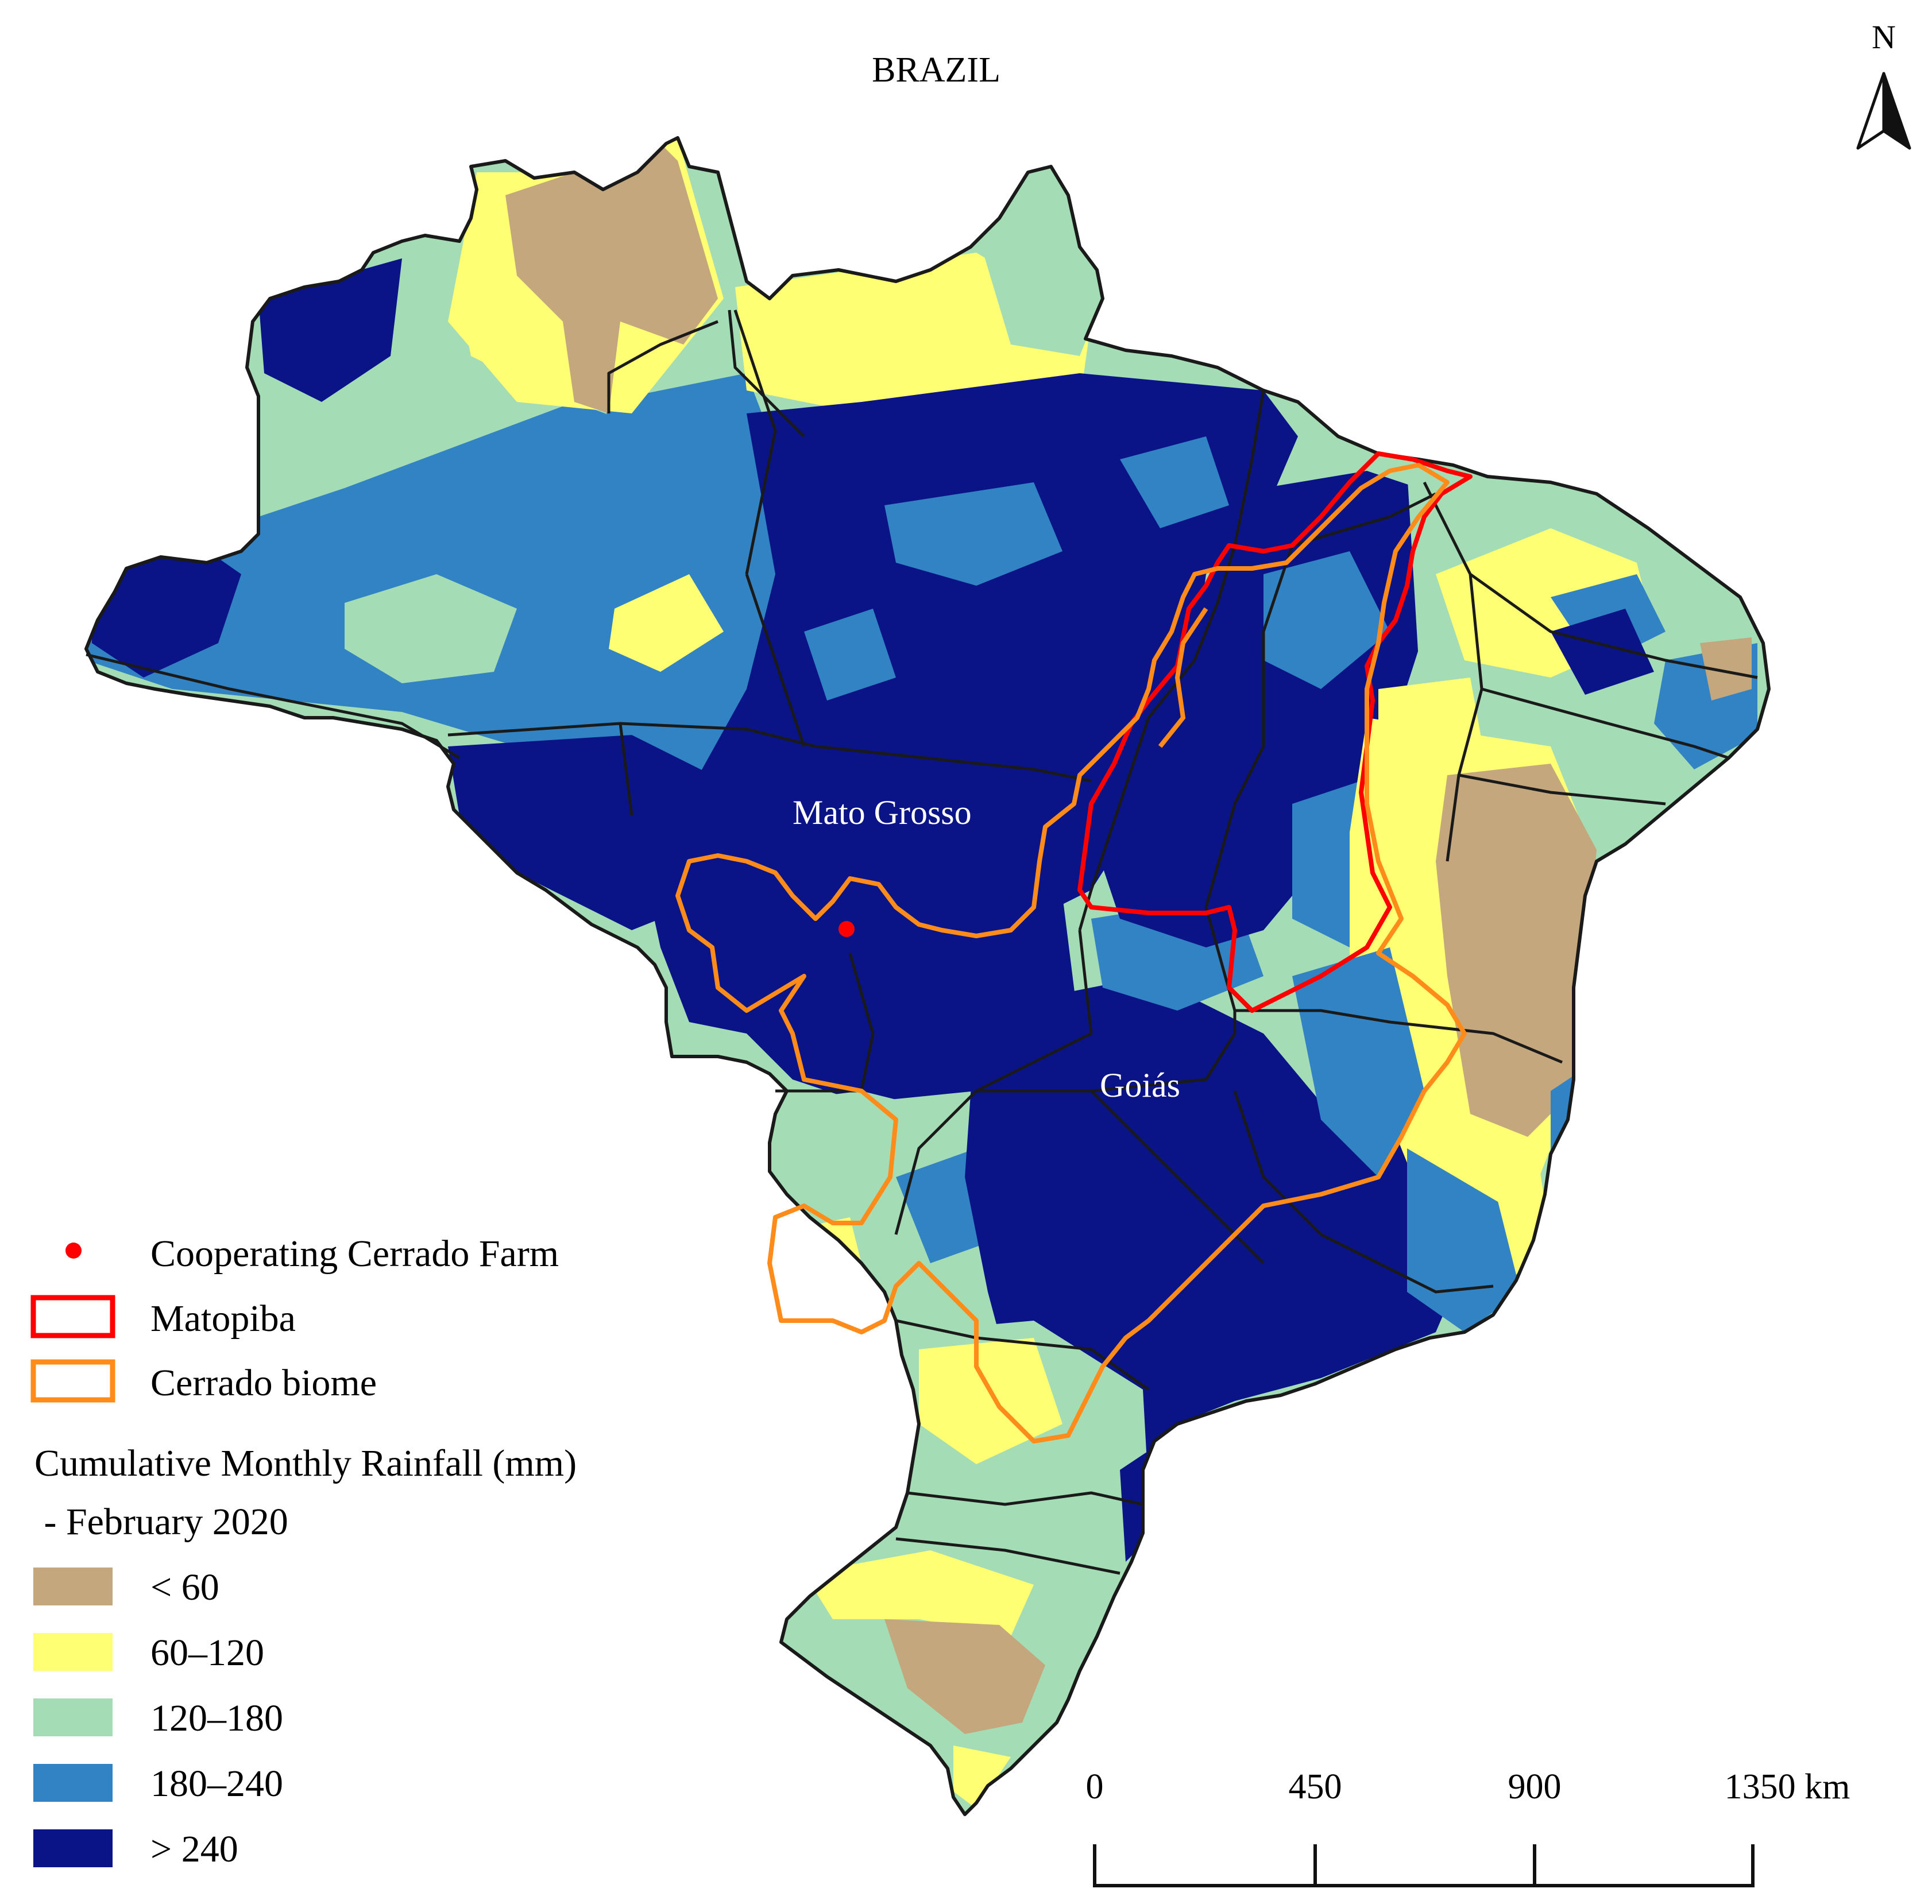 The width and height of the screenshot is (1932, 1904). What do you see at coordinates (982, 1778) in the screenshot?
I see `rainfall-zone-south-tip` at bounding box center [982, 1778].